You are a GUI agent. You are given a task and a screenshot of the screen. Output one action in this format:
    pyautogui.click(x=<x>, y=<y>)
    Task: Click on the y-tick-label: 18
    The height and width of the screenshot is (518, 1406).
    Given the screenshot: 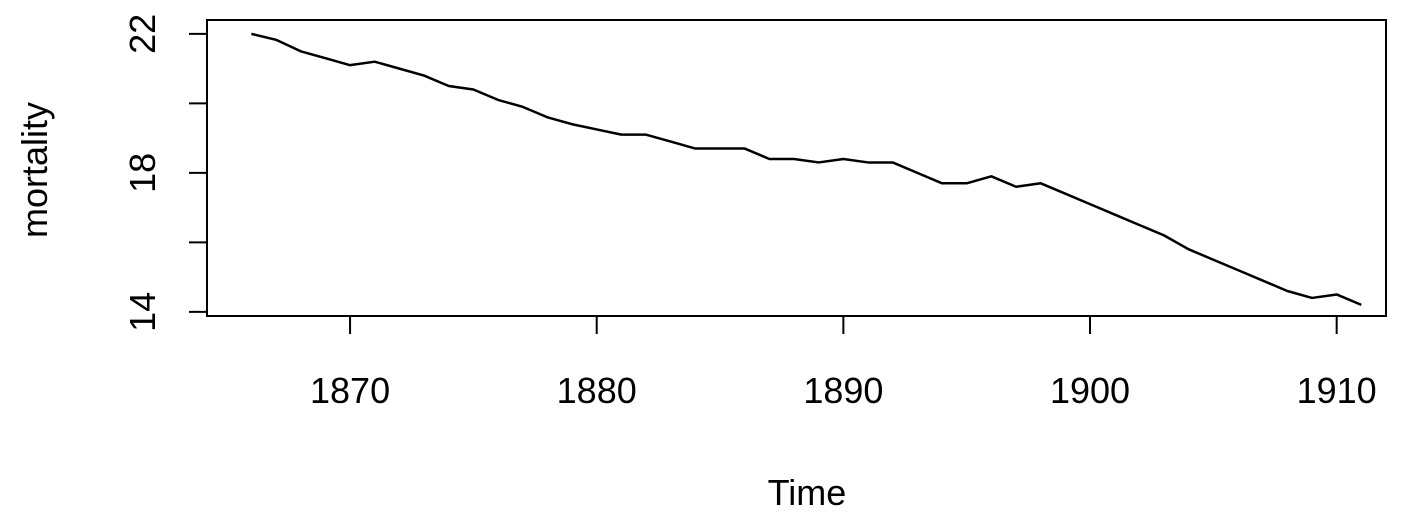 What is the action you would take?
    pyautogui.click(x=142, y=173)
    